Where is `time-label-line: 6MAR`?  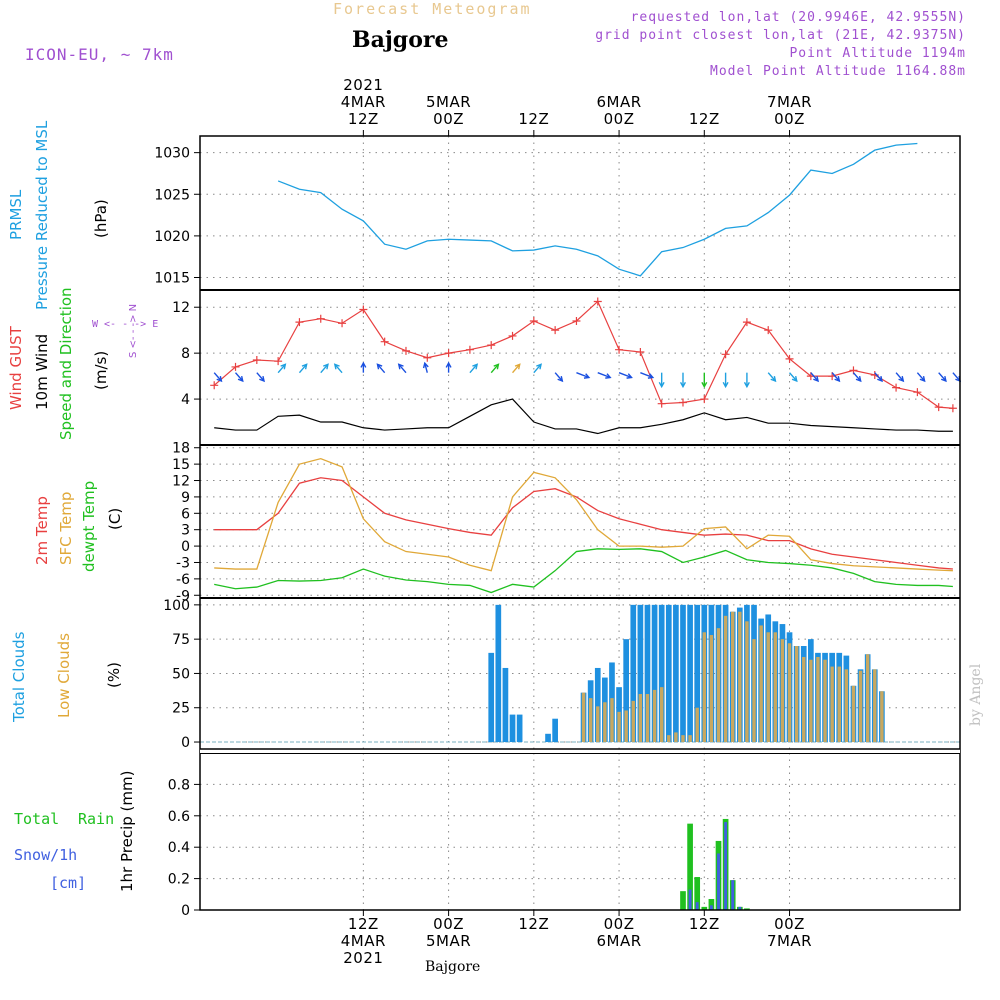
time-label-line: 6MAR is located at coordinates (619, 941).